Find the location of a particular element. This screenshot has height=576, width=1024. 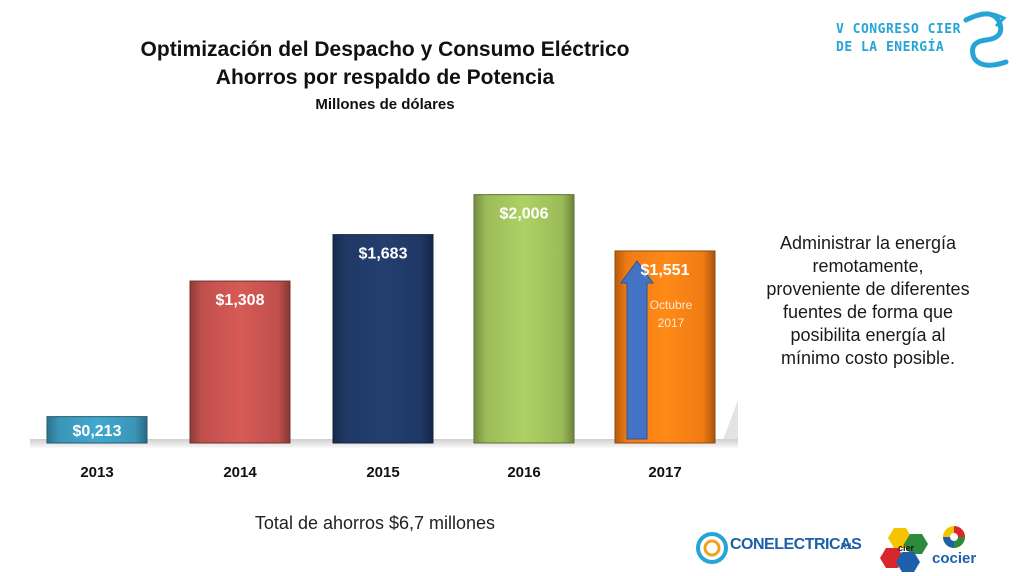

x-tick-2015: 2015 is located at coordinates (382, 472).